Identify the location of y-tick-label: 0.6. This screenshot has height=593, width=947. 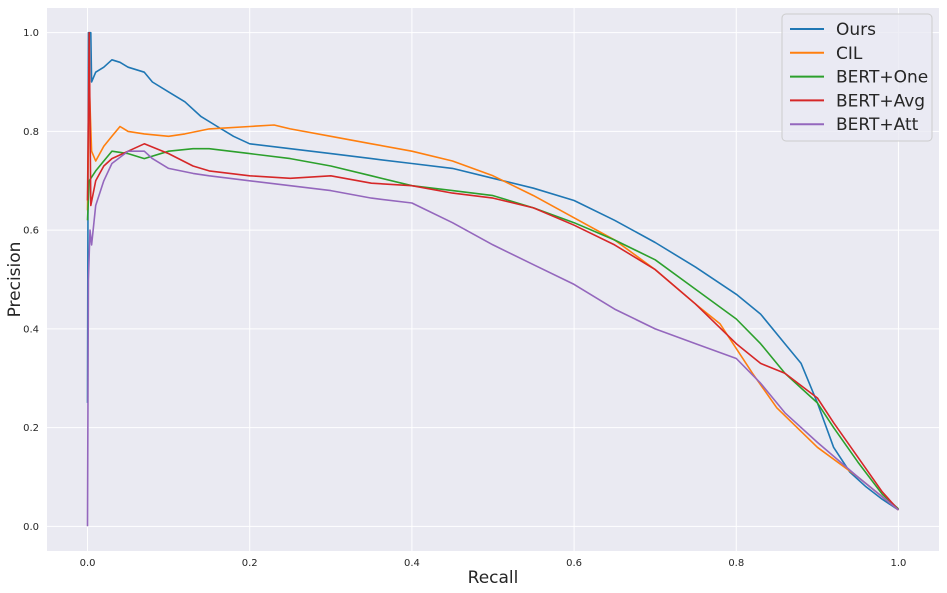
(31, 231).